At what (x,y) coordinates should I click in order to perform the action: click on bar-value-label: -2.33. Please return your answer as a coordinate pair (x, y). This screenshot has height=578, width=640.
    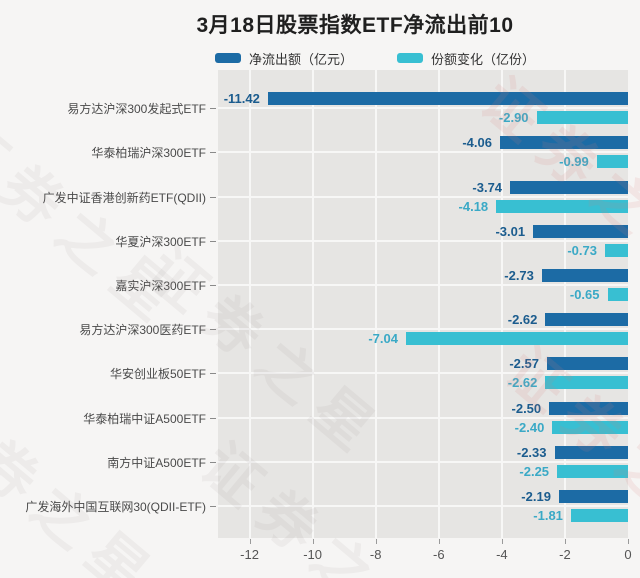
    Looking at the image, I should click on (531, 452).